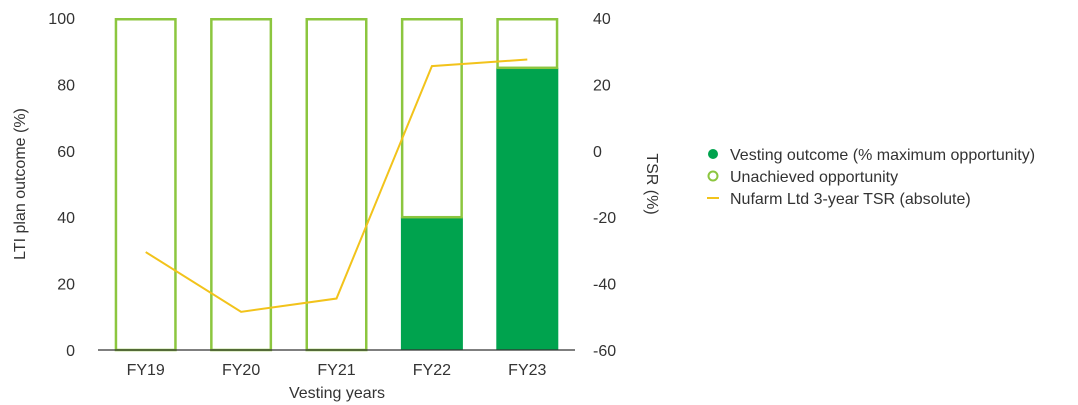 The image size is (1078, 405). I want to click on y-axis-title: LTI plan outcome (%), so click(20, 184).